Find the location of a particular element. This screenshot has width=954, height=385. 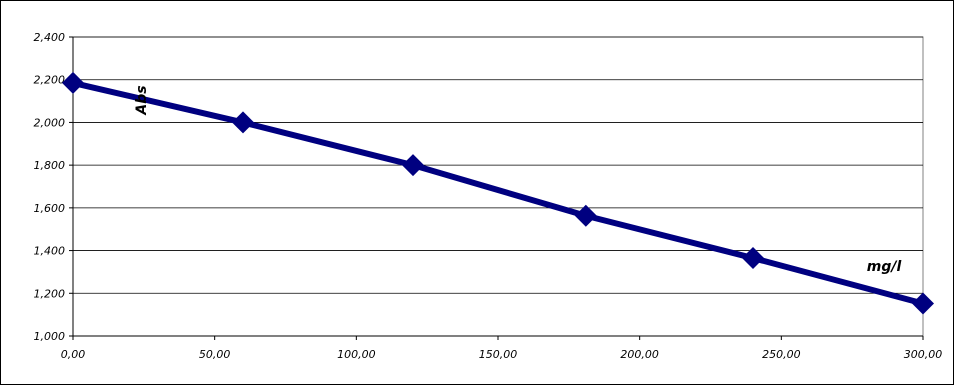

x-tick-label: 100,00 is located at coordinates (356, 354).